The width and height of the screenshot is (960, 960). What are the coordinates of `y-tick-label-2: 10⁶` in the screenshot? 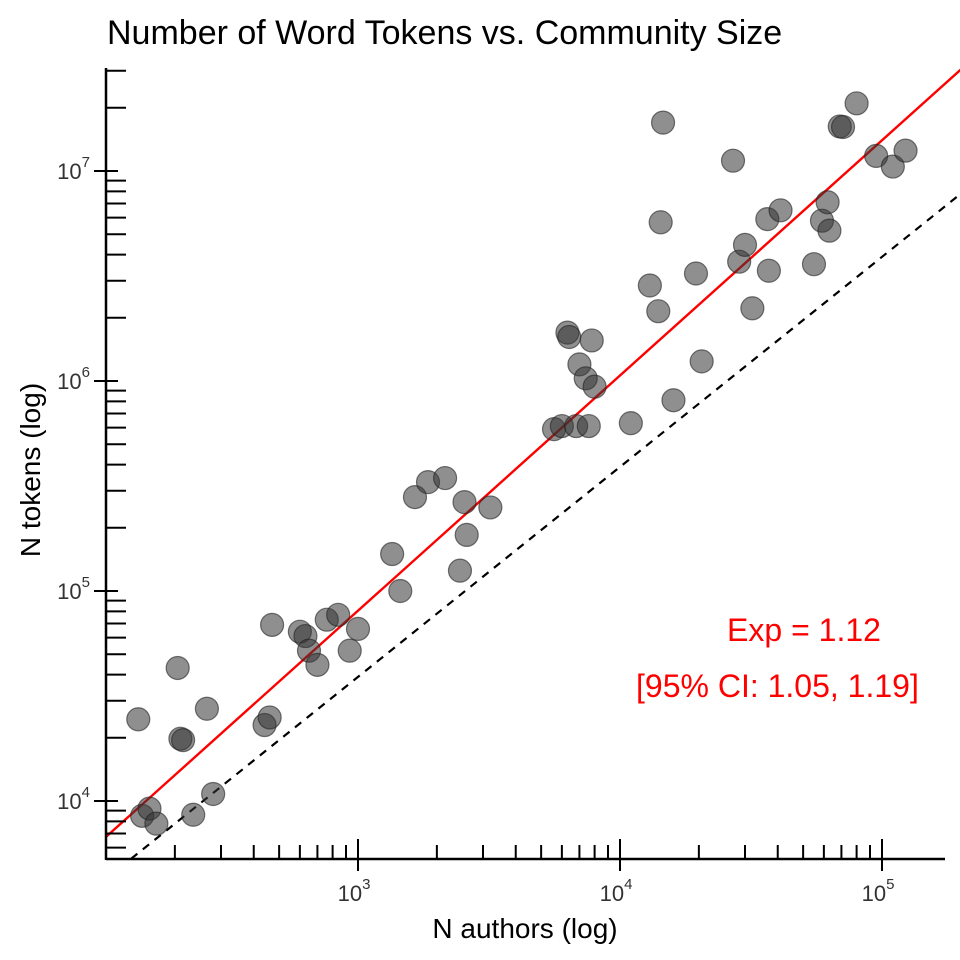 It's located at (73, 379).